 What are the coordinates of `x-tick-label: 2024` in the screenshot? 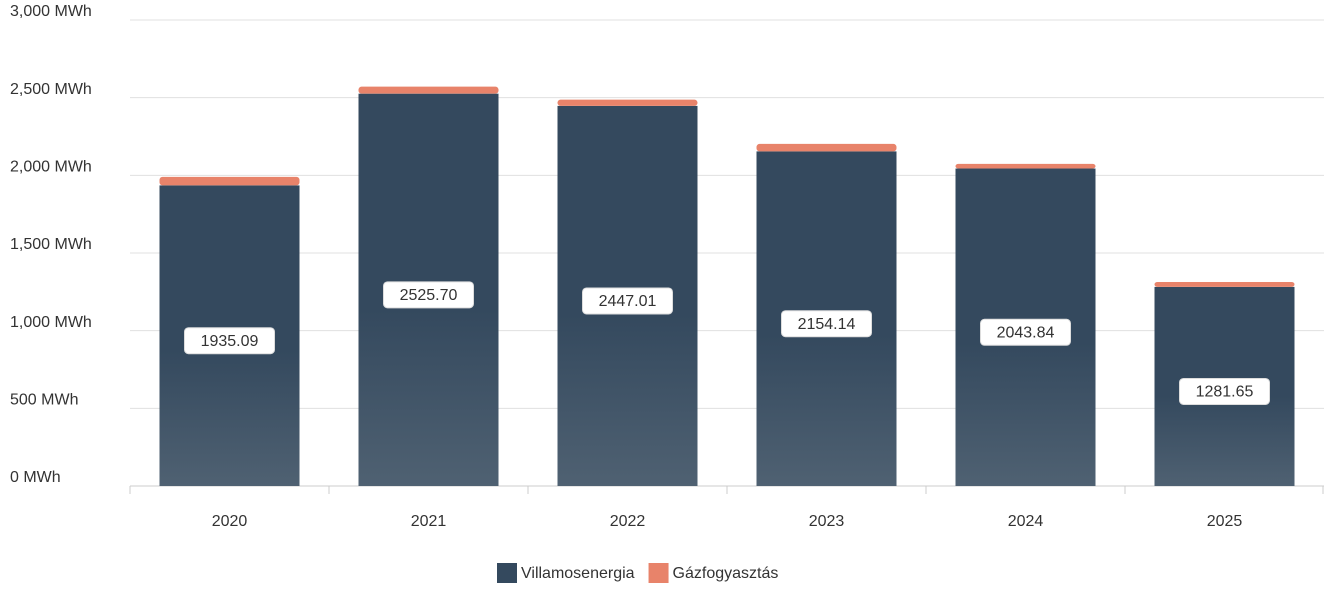 It's located at (1026, 521).